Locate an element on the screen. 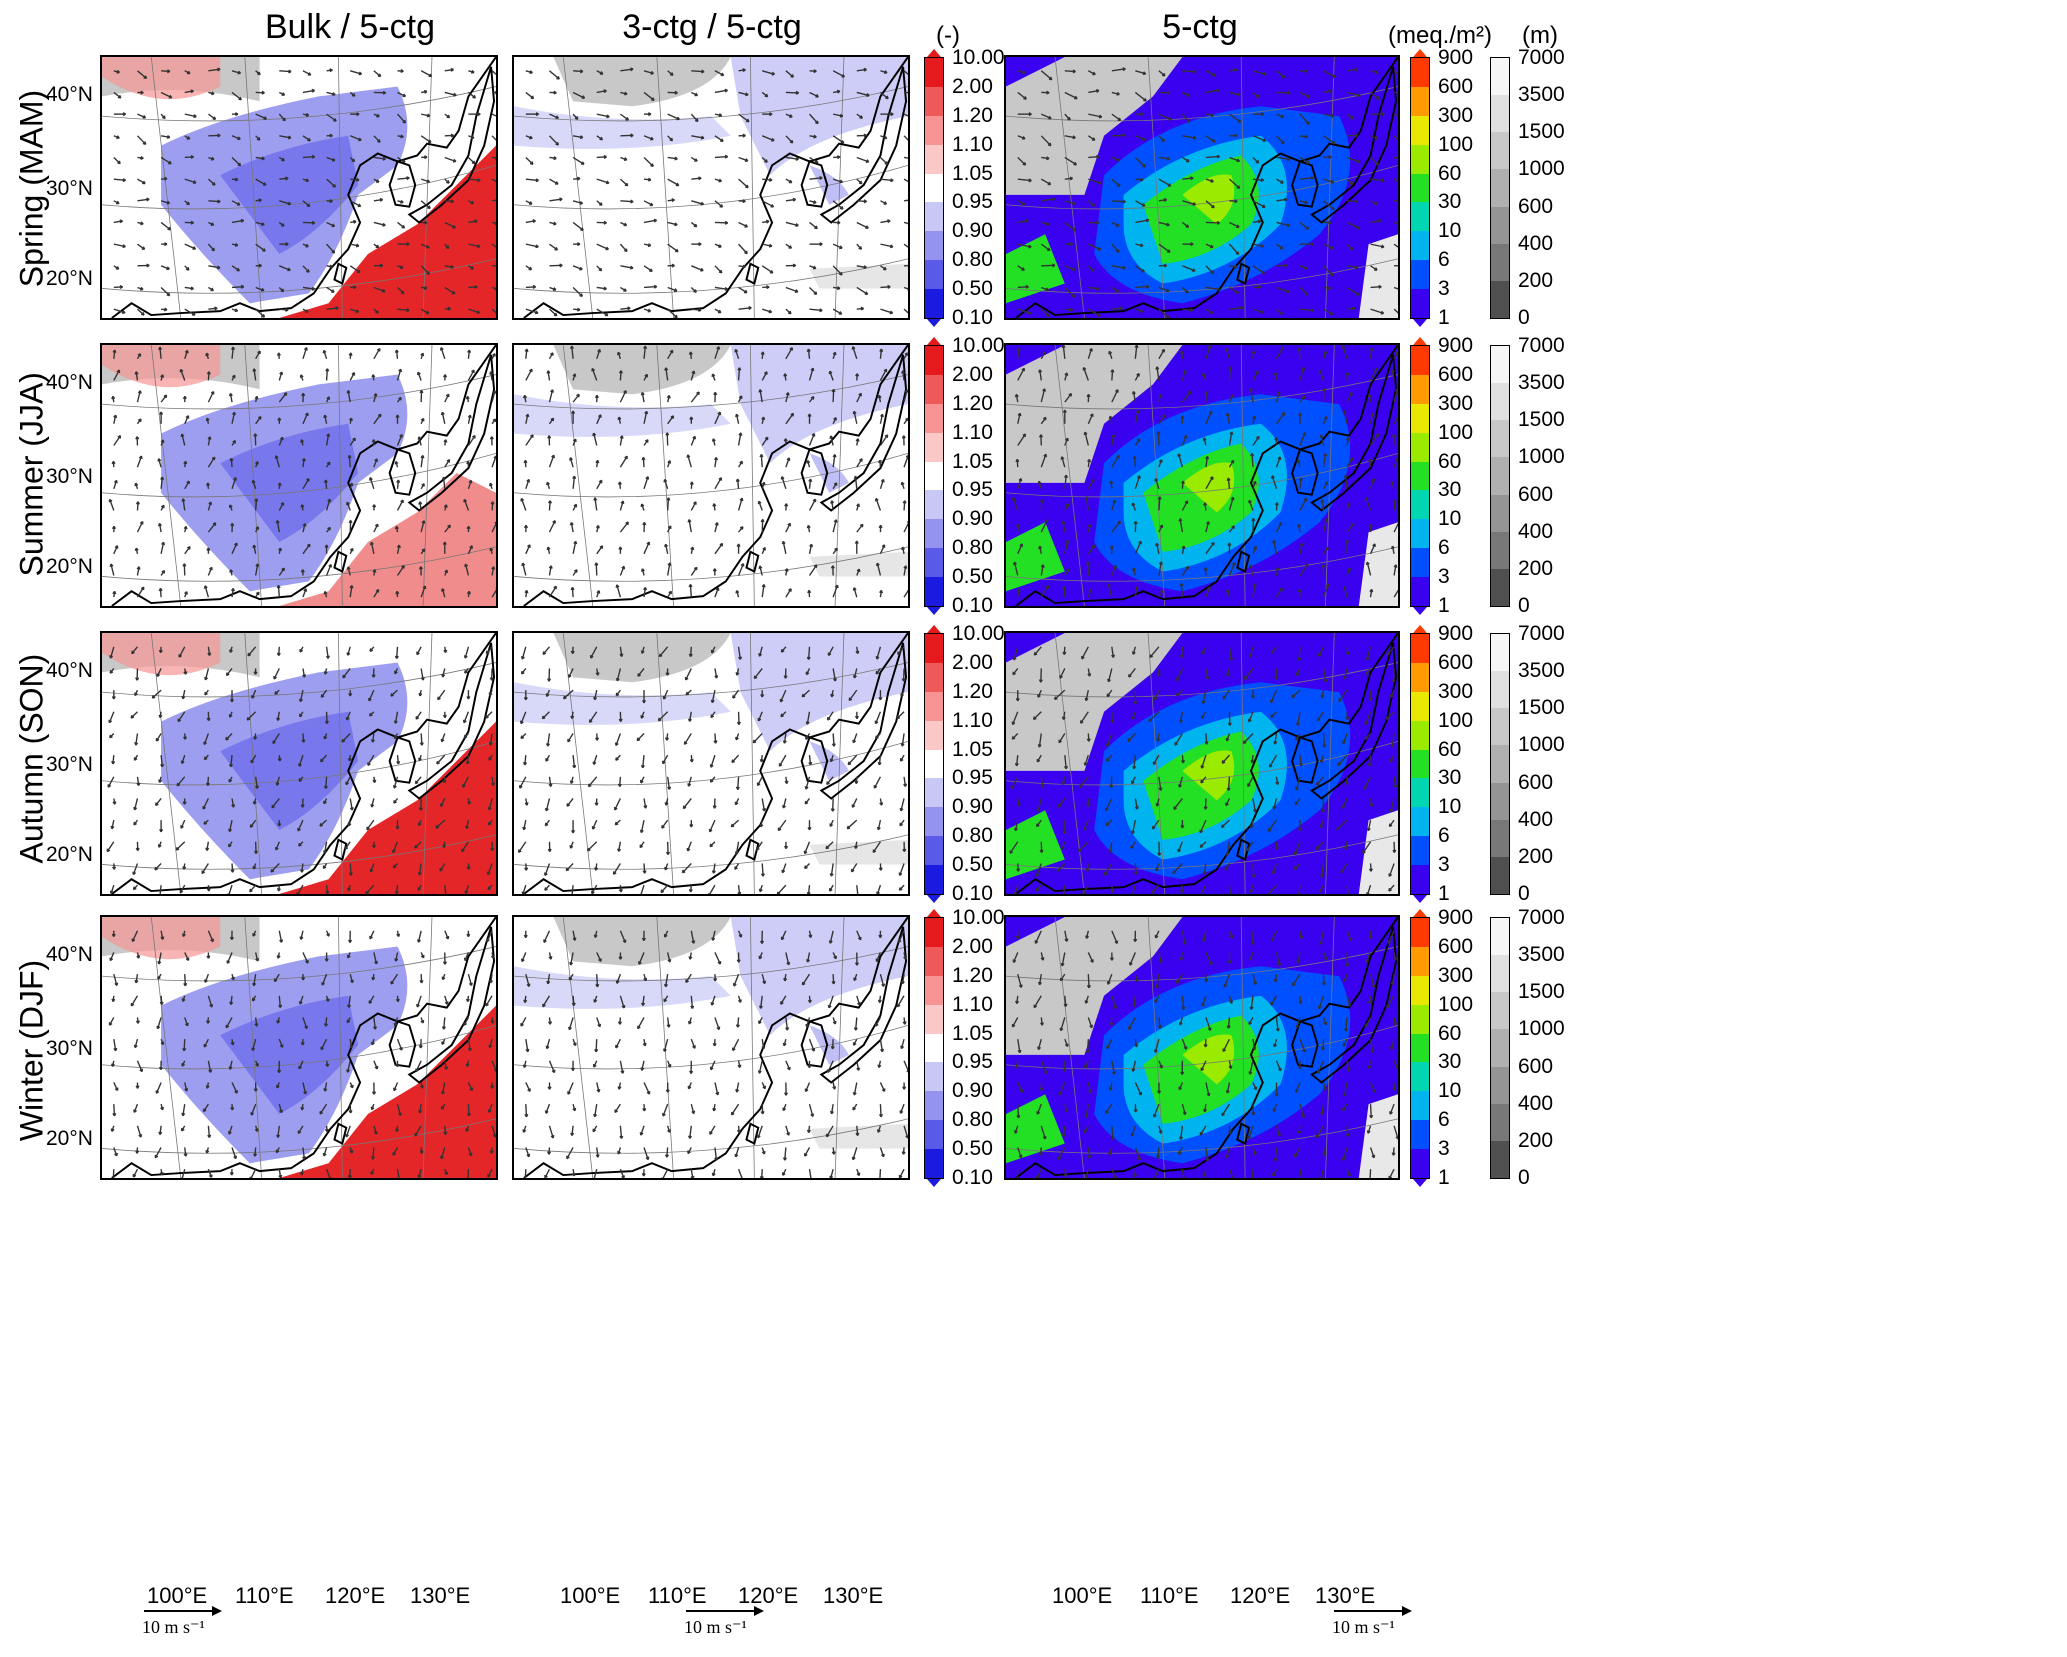 This screenshot has height=1657, width=2067. colorbar-tick-label: 1.20 is located at coordinates (972, 115).